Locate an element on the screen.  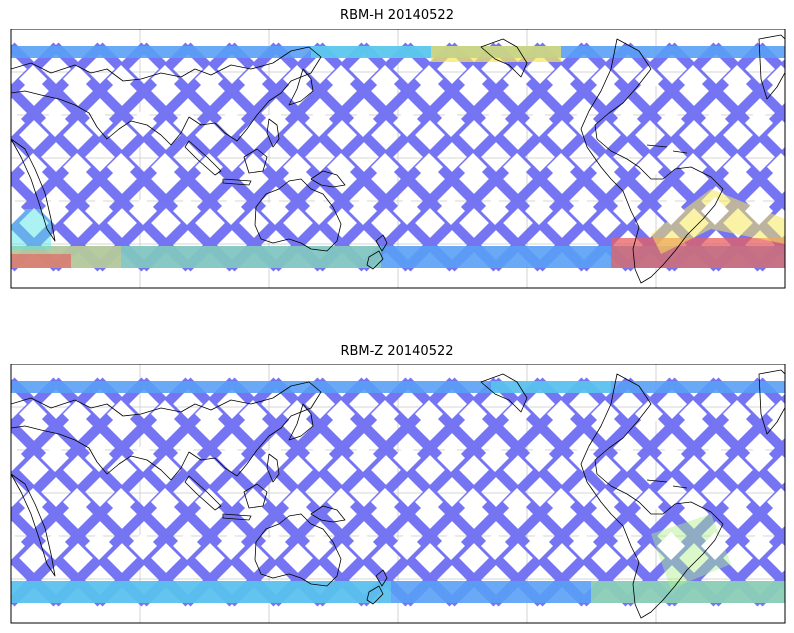
panel-title-rbm-h: RBM-H 20140522 is located at coordinates (397, 15).